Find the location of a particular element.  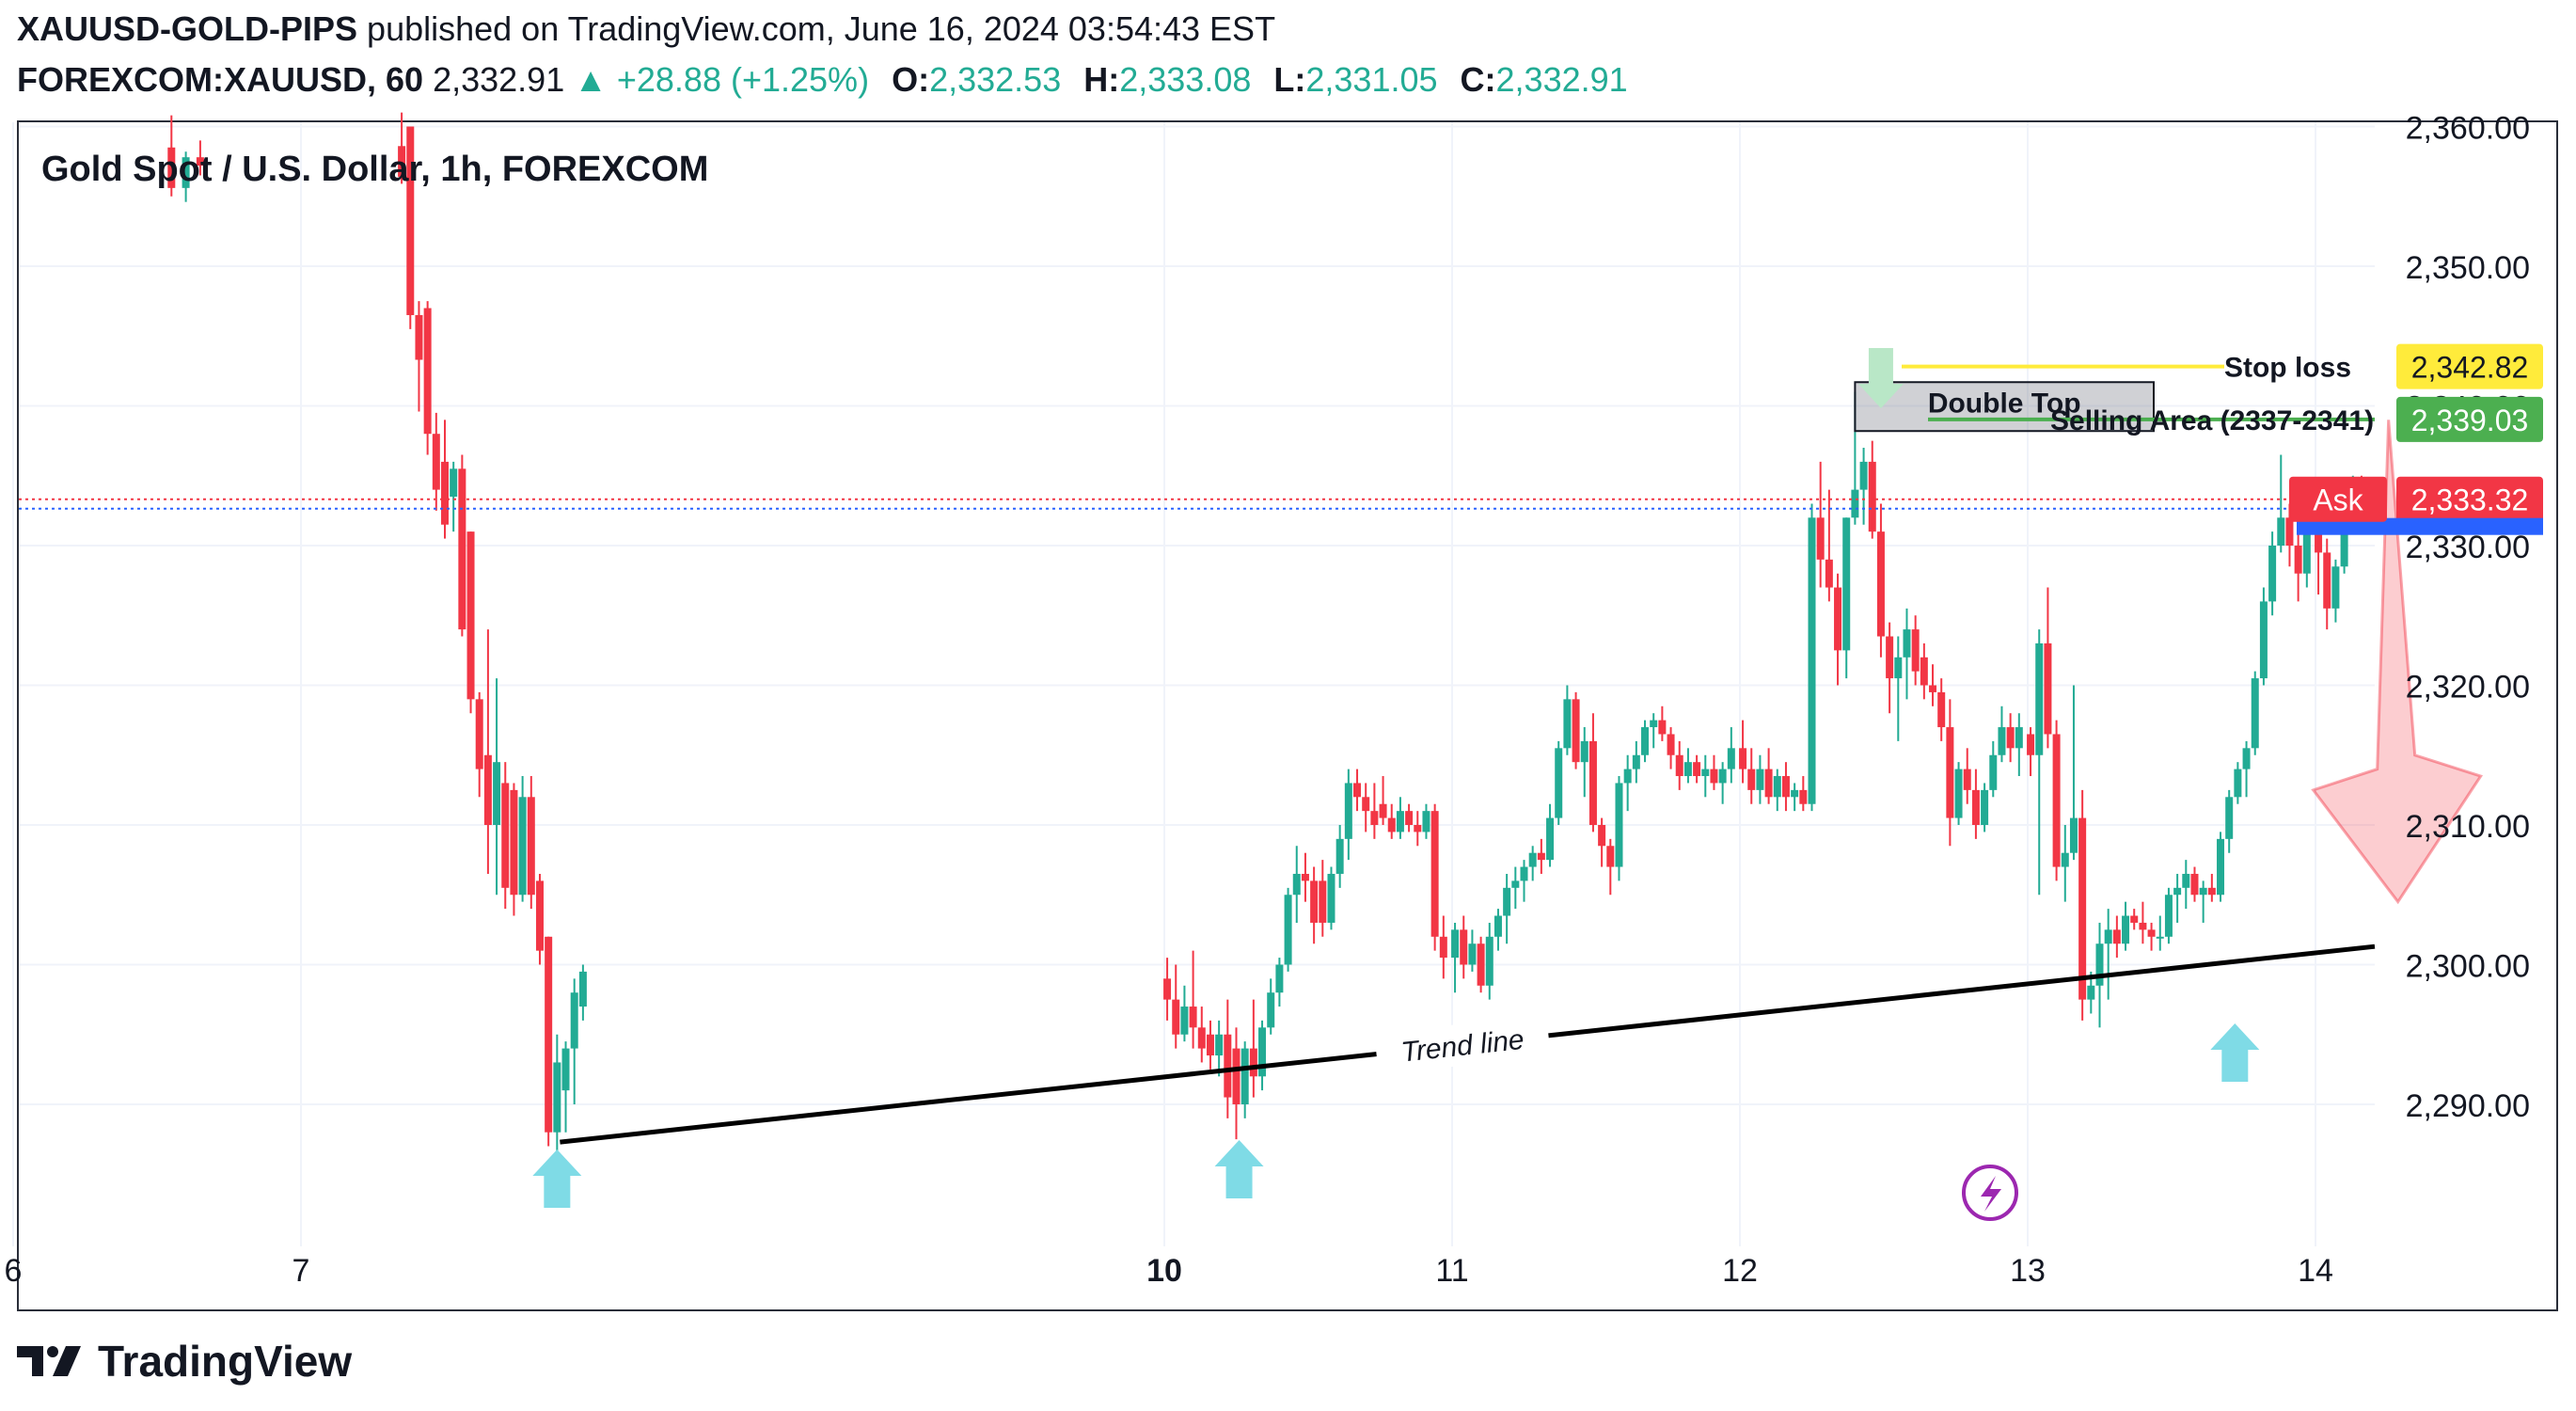

high-label: H: is located at coordinates (1101, 79).